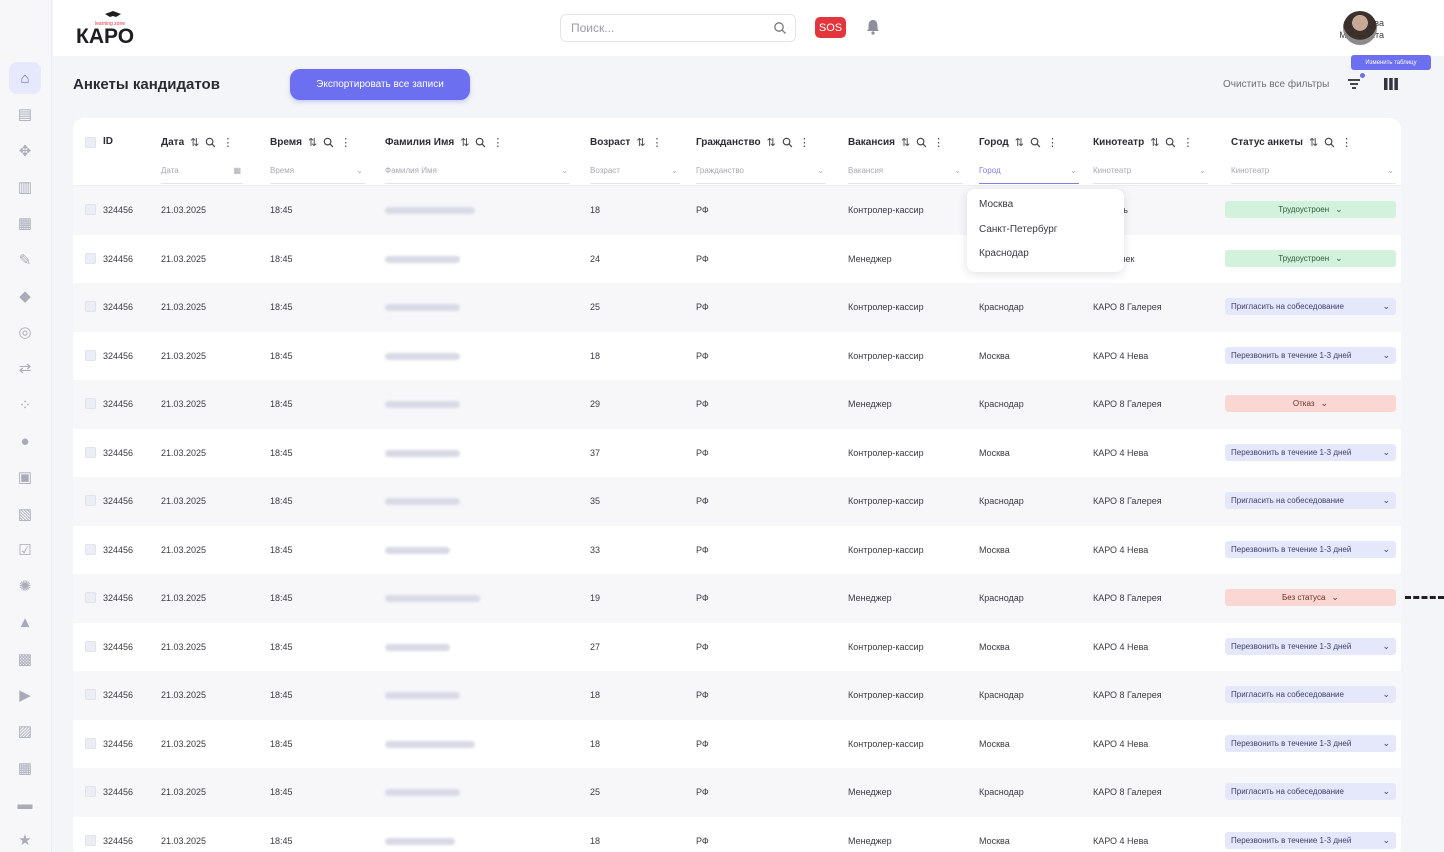 This screenshot has height=852, width=1444. Describe the element at coordinates (25, 260) in the screenshot. I see `edit-icon: ✎` at that location.